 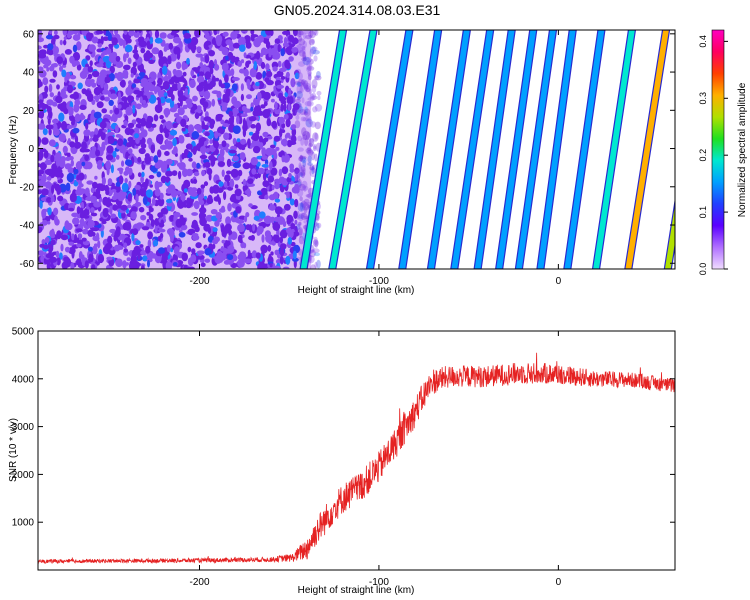 I want to click on page-title: GN05.2024.314.08.03.E31, so click(x=357, y=10).